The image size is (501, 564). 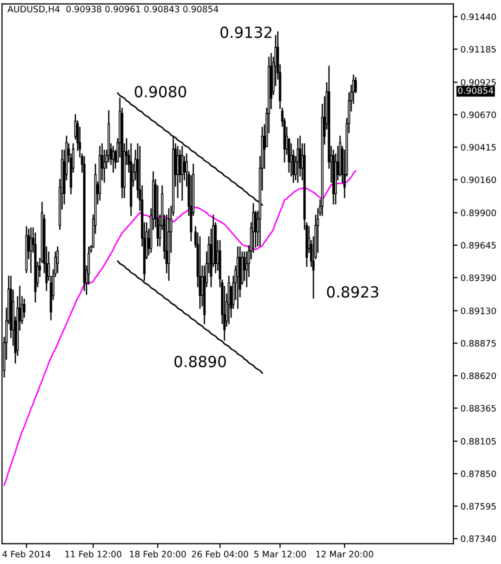 I want to click on y-tick-label: 0.87850, so click(x=478, y=474).